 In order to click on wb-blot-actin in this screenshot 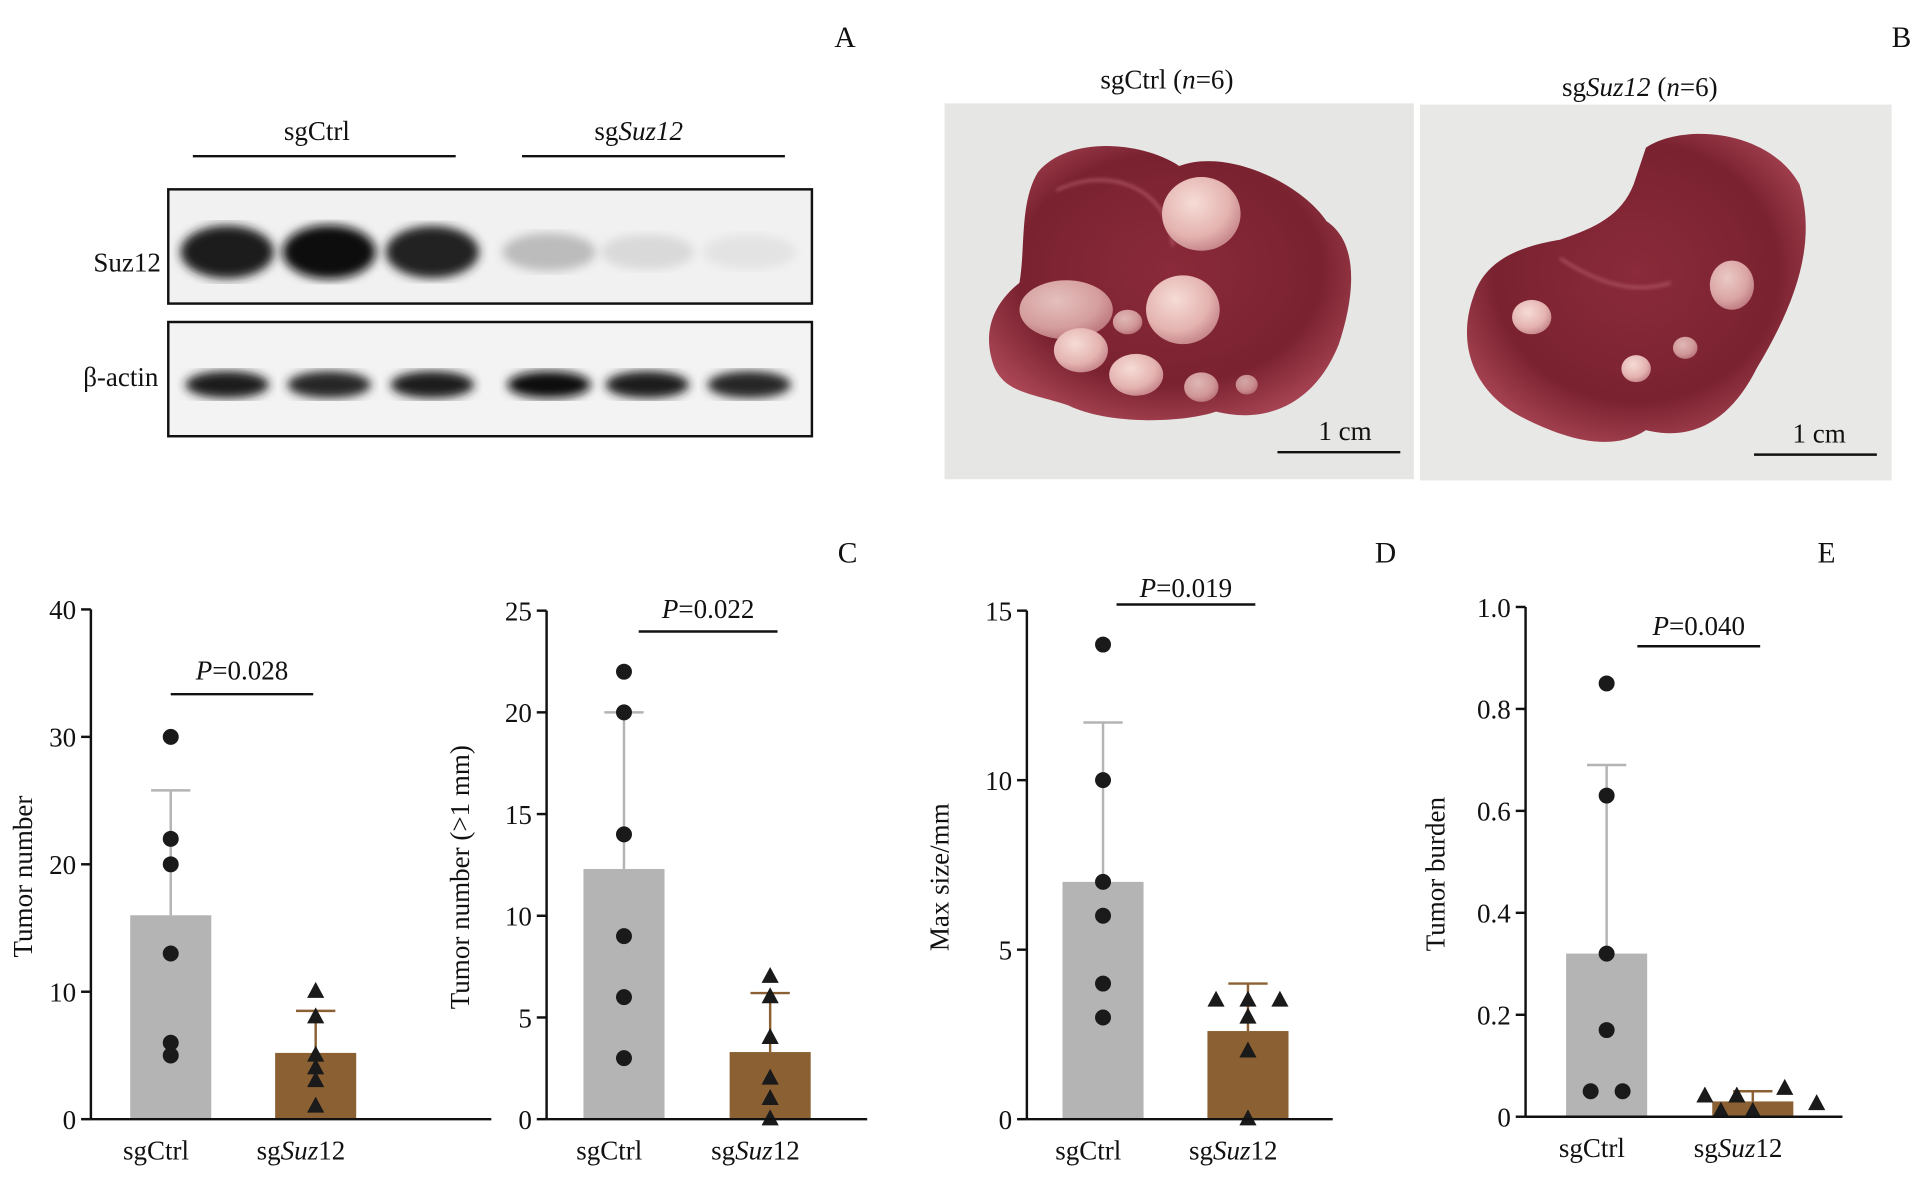, I will do `click(490, 379)`.